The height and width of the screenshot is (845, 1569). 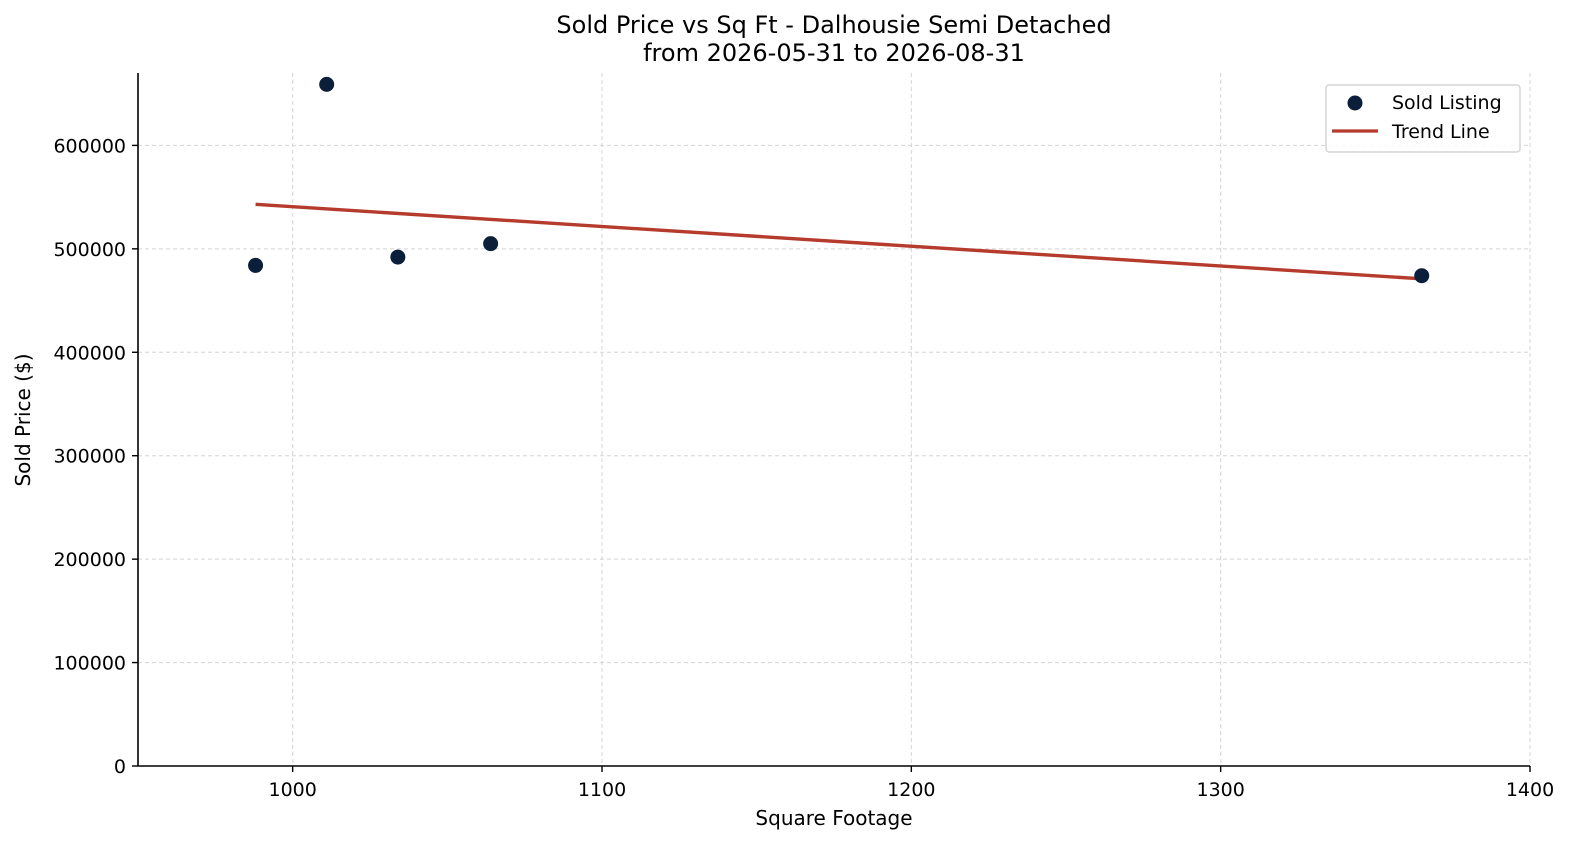 I want to click on y-tick-label: 600000, so click(x=89, y=146).